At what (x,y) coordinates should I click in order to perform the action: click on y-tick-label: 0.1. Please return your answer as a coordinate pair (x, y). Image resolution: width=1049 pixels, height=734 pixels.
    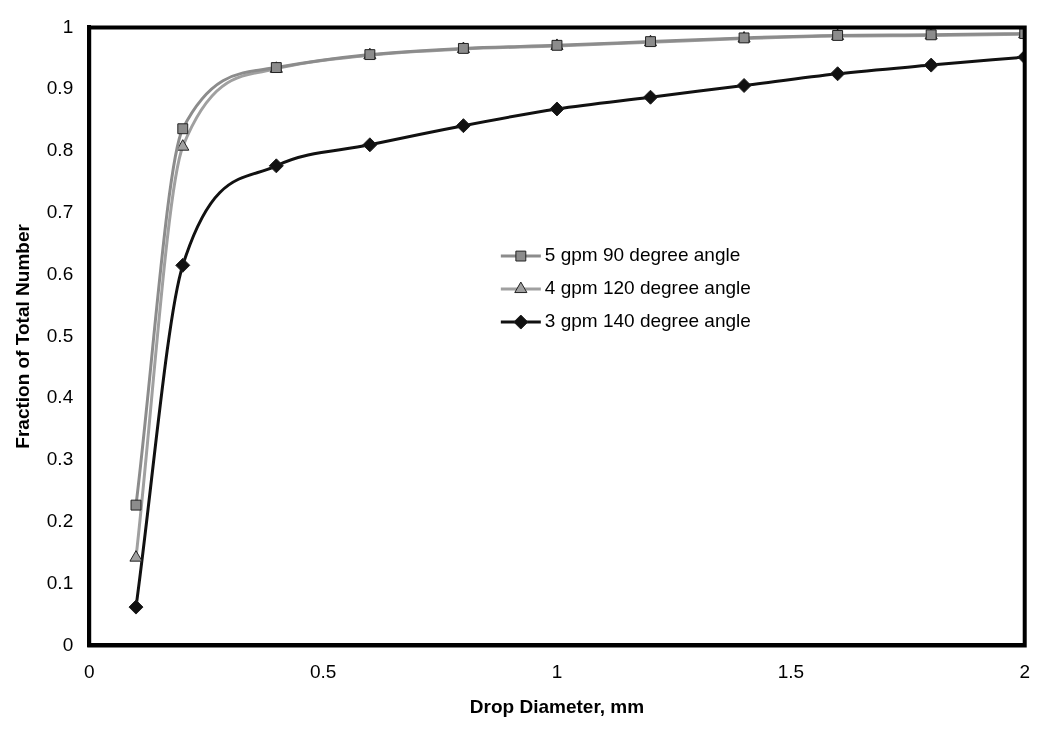
    Looking at the image, I should click on (60, 582).